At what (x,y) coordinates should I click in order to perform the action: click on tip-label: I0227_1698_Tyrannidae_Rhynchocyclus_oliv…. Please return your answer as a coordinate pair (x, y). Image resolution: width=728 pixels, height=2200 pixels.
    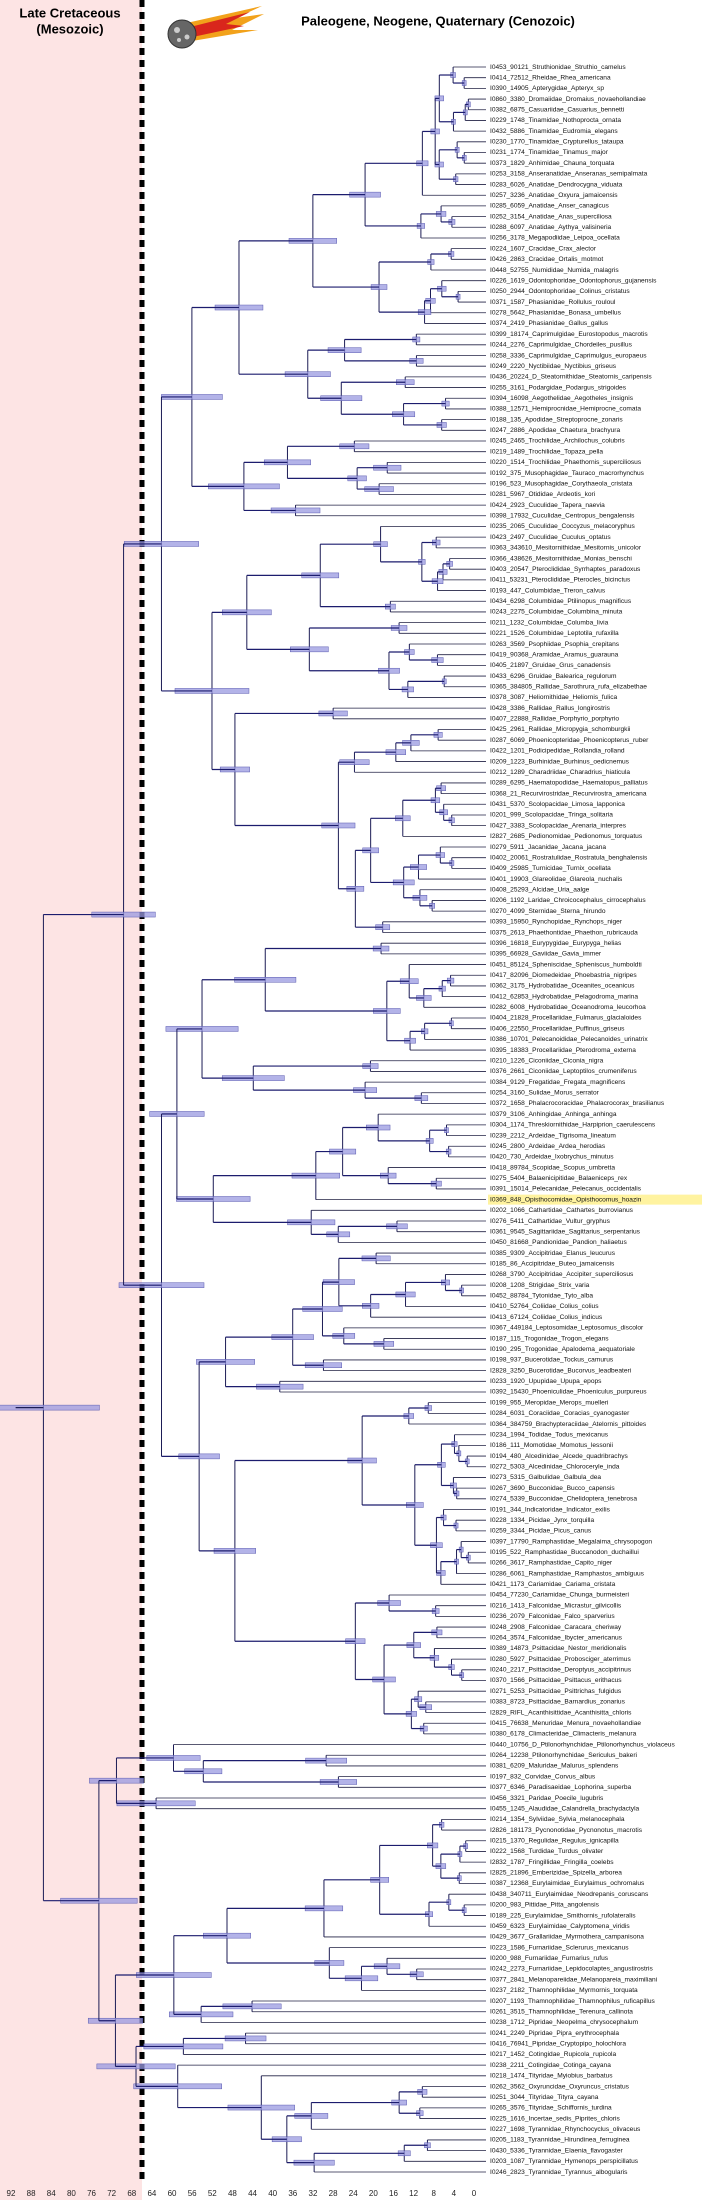
    Looking at the image, I should click on (565, 2129).